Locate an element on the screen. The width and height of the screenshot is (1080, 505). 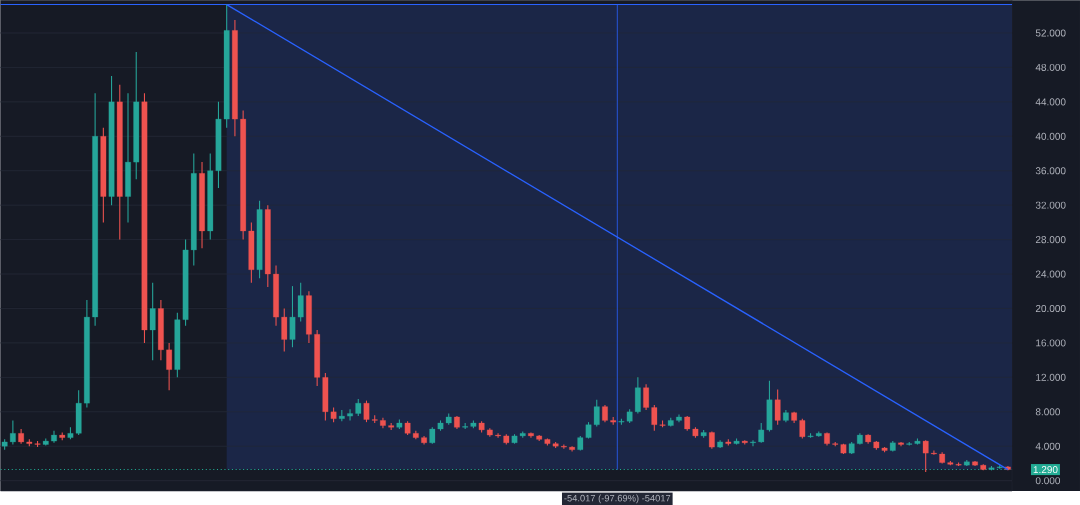
y-tick-label: 0.000 is located at coordinates (1048, 481).